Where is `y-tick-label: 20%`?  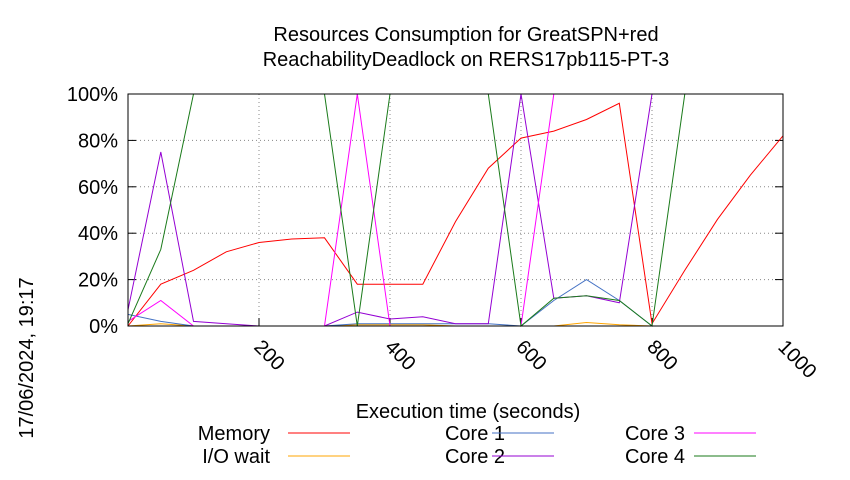
y-tick-label: 20% is located at coordinates (98, 281).